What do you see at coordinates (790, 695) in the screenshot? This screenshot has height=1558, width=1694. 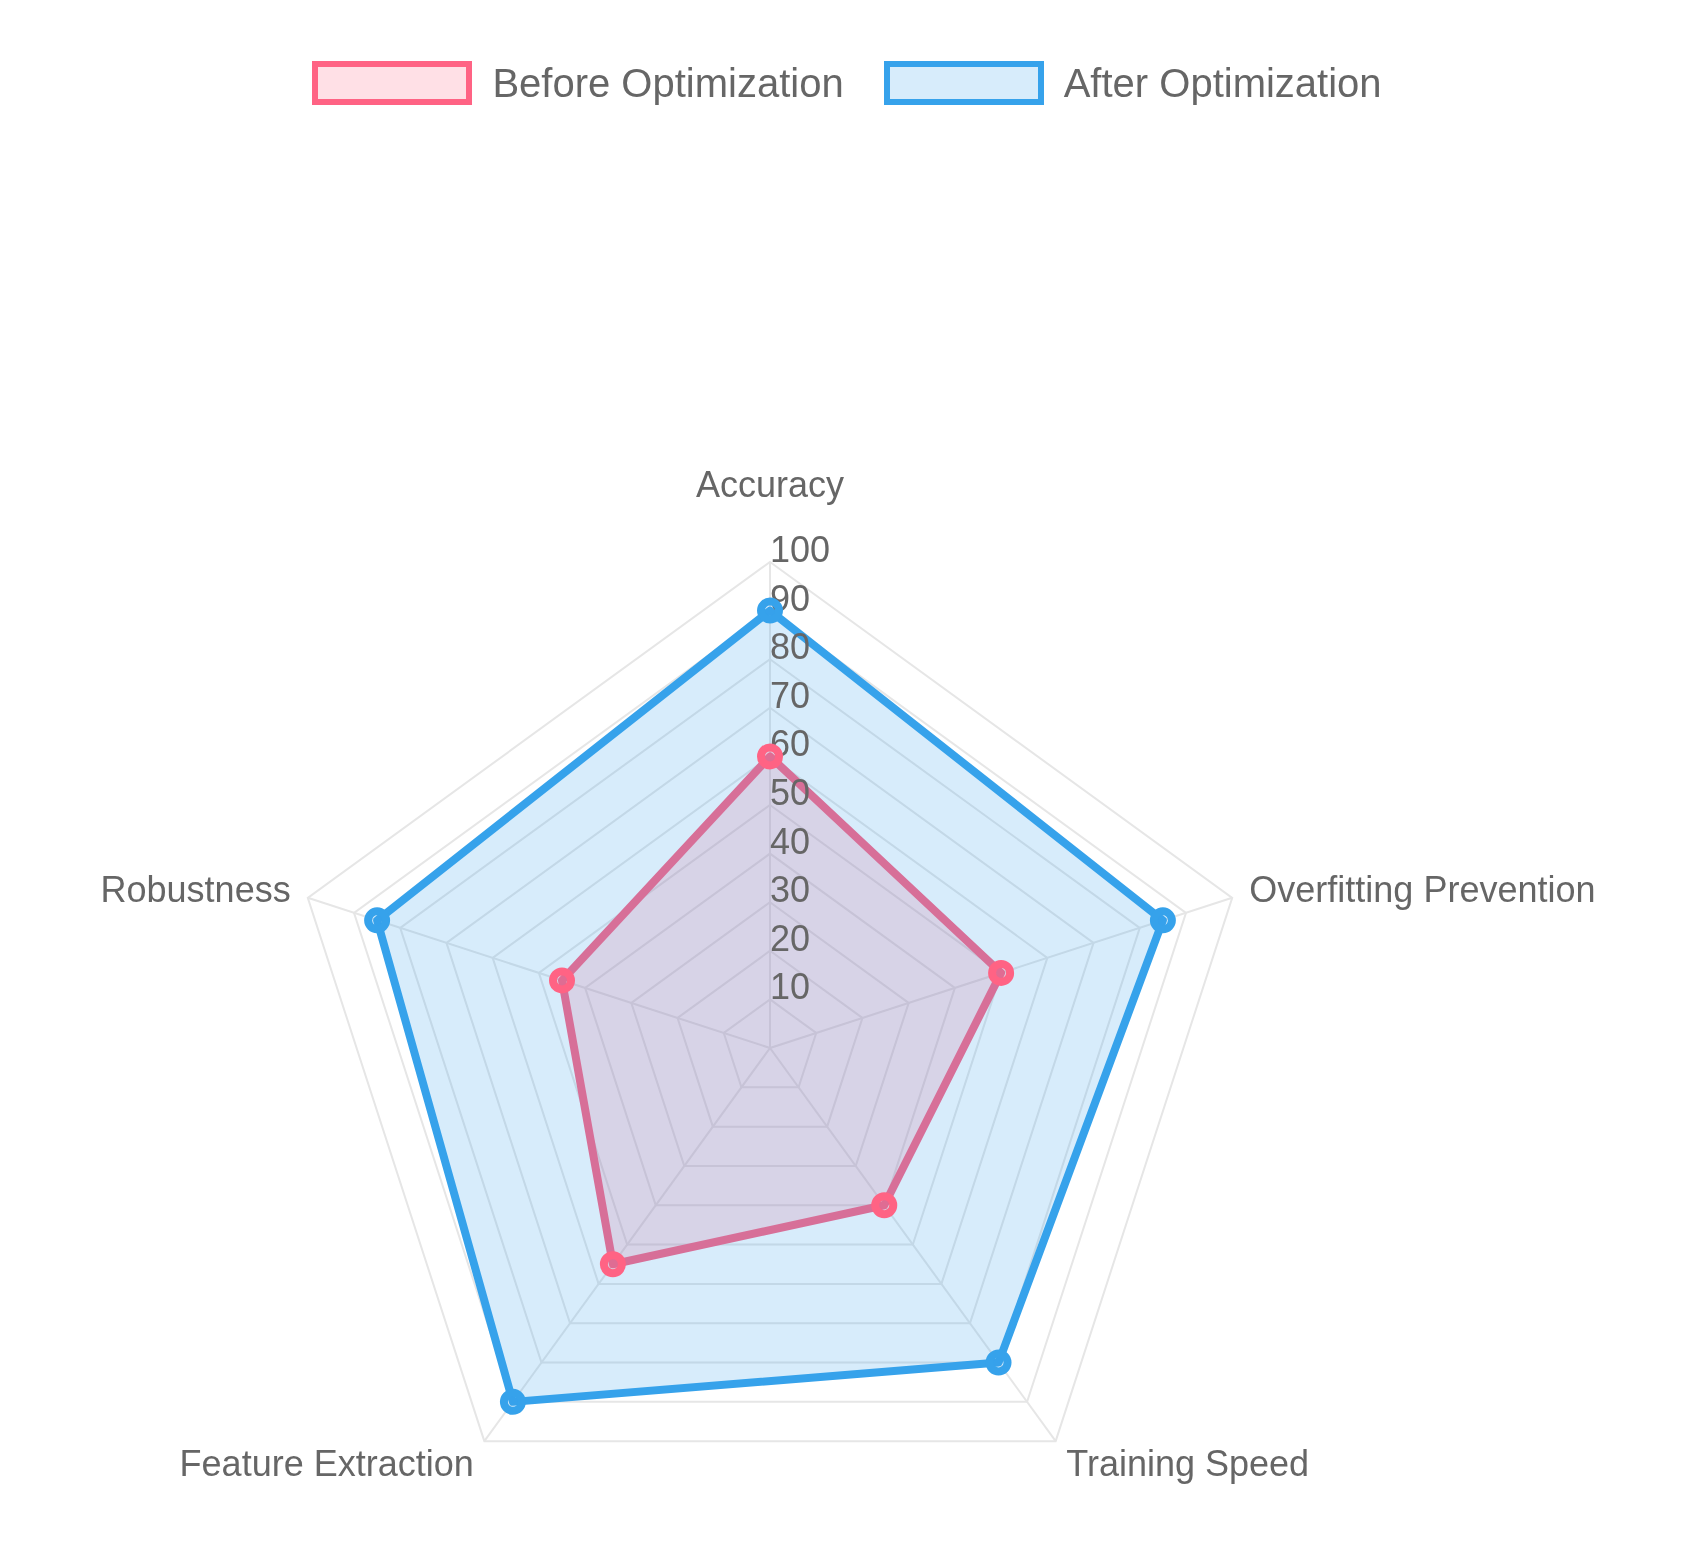 I see `y-tick-label: 70` at bounding box center [790, 695].